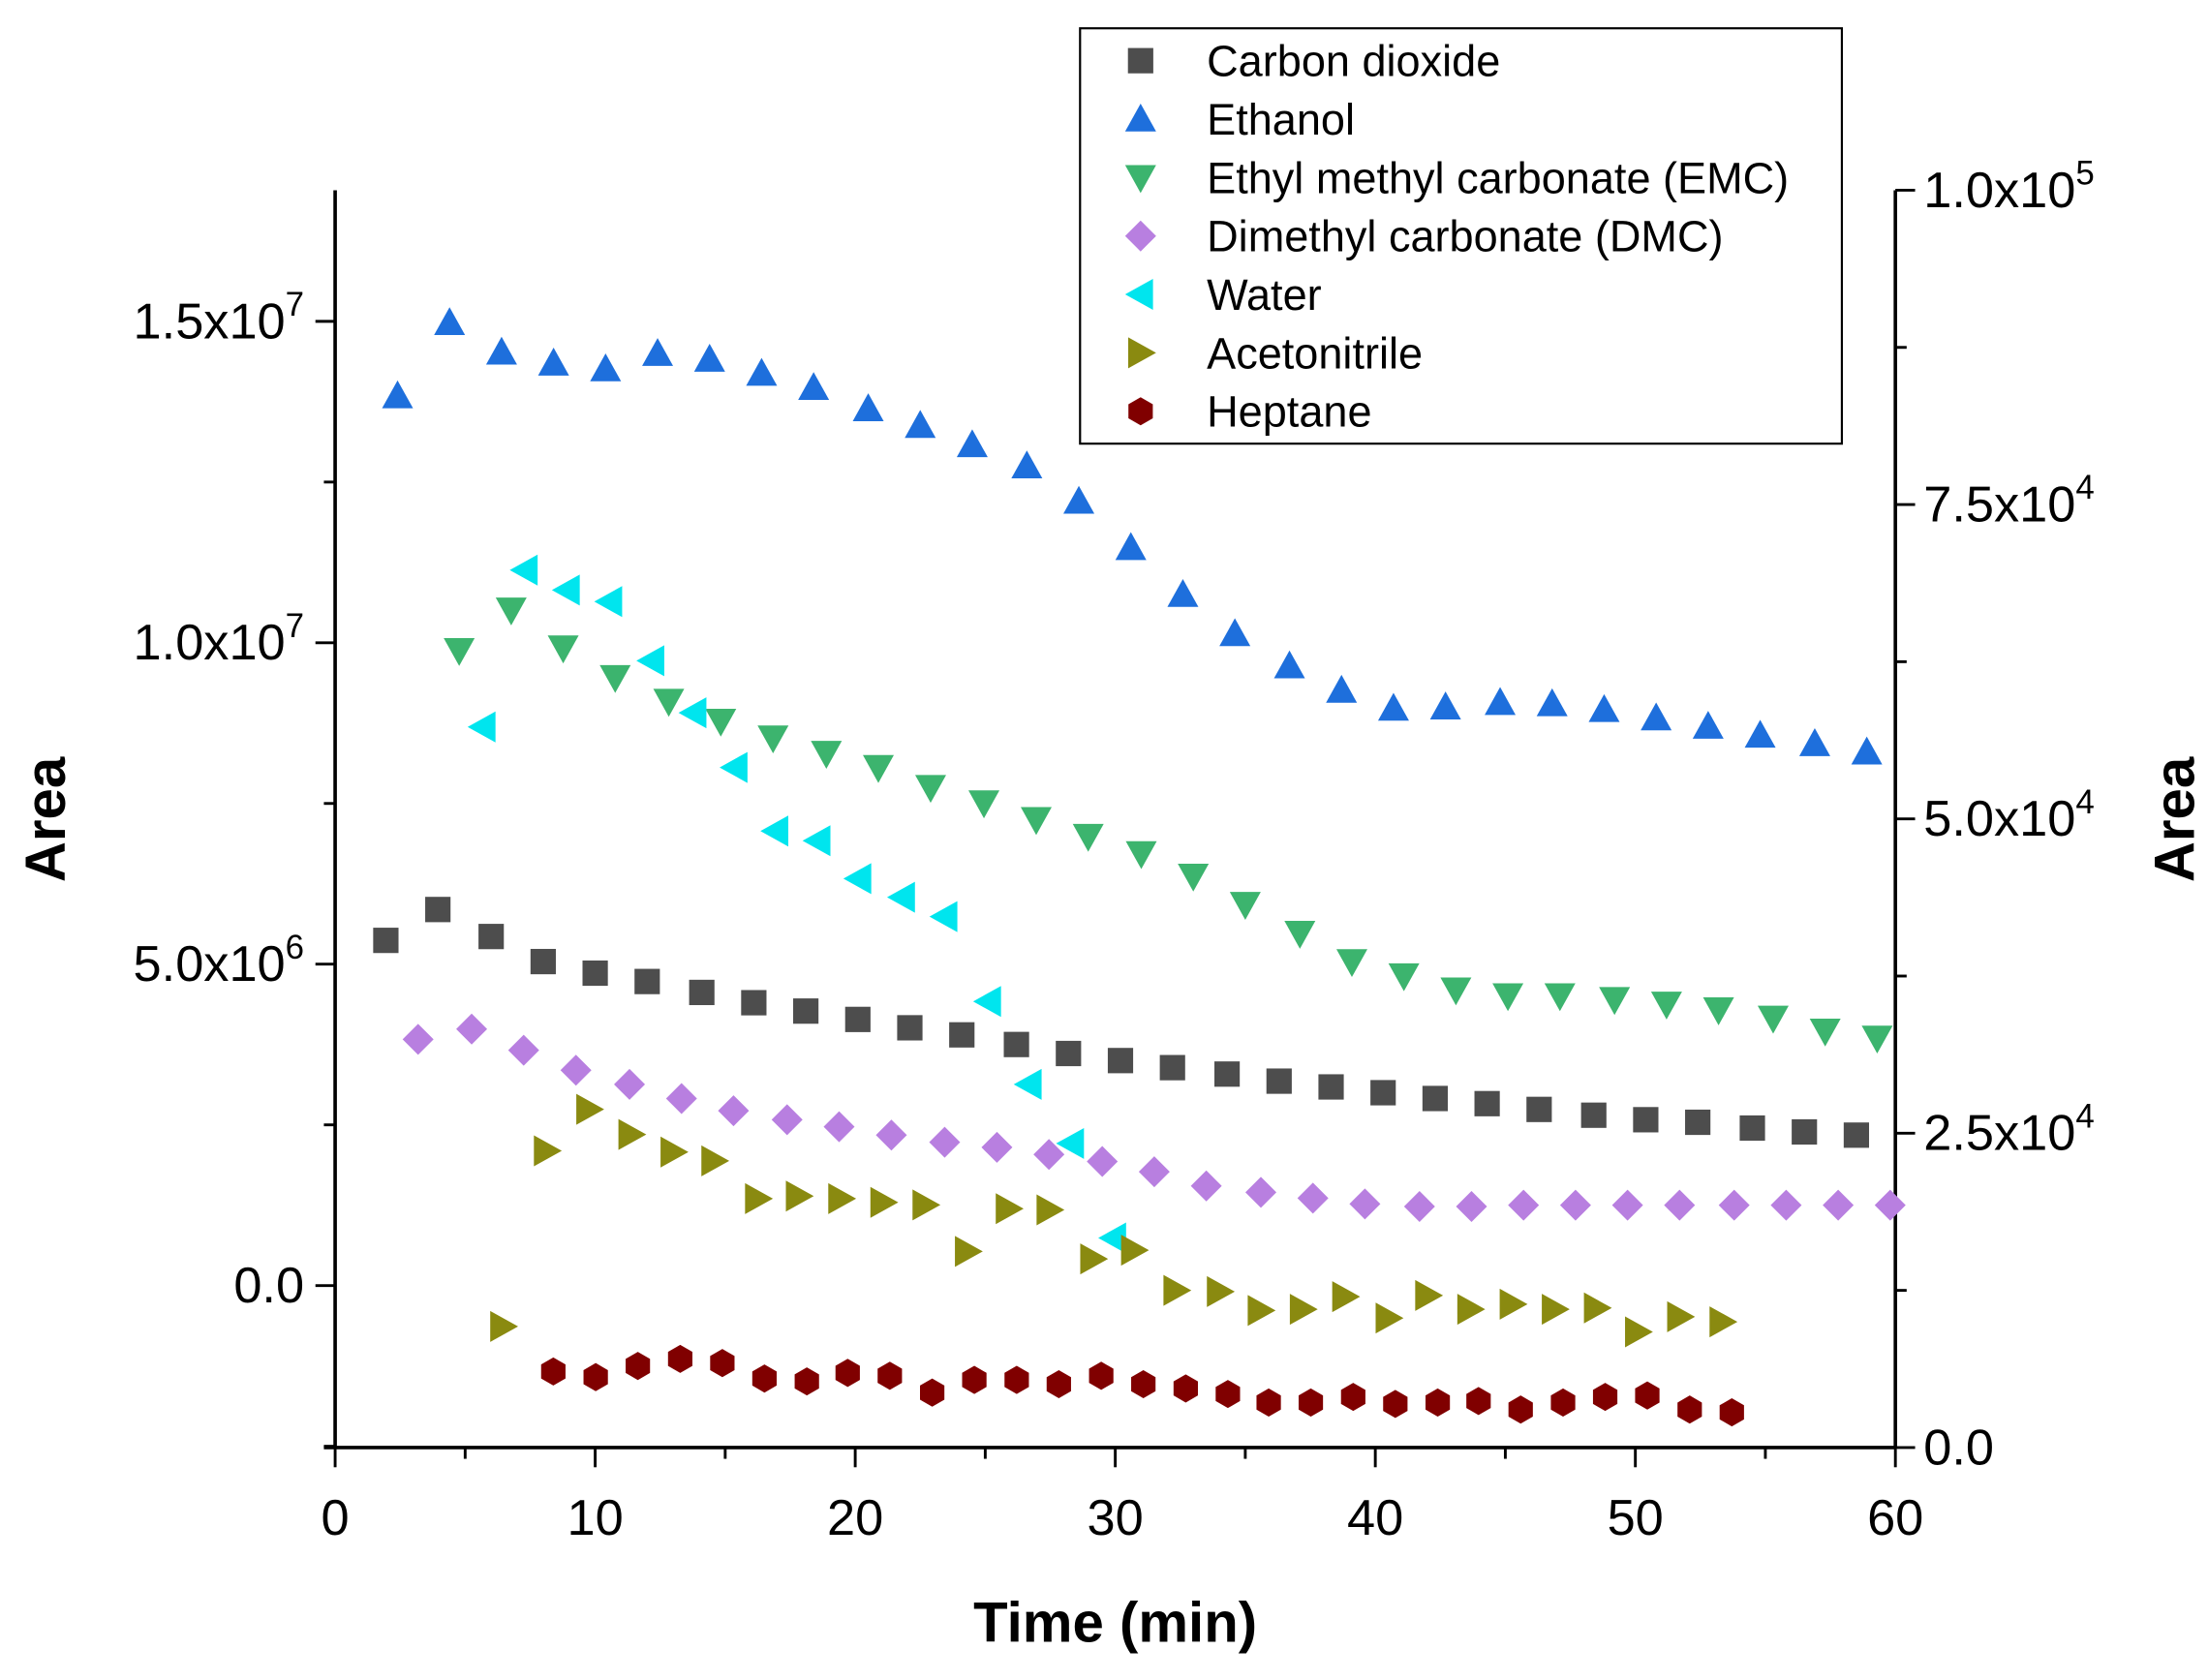  Describe the element at coordinates (46, 819) in the screenshot. I see `y-axis-title: Area` at that location.